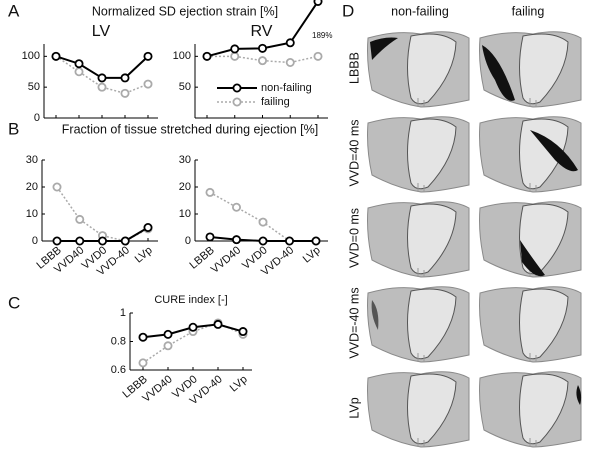 The image size is (601, 449). Describe the element at coordinates (185, 11) in the screenshot. I see `section-title: Normalized SD ejection strain [%]` at that location.